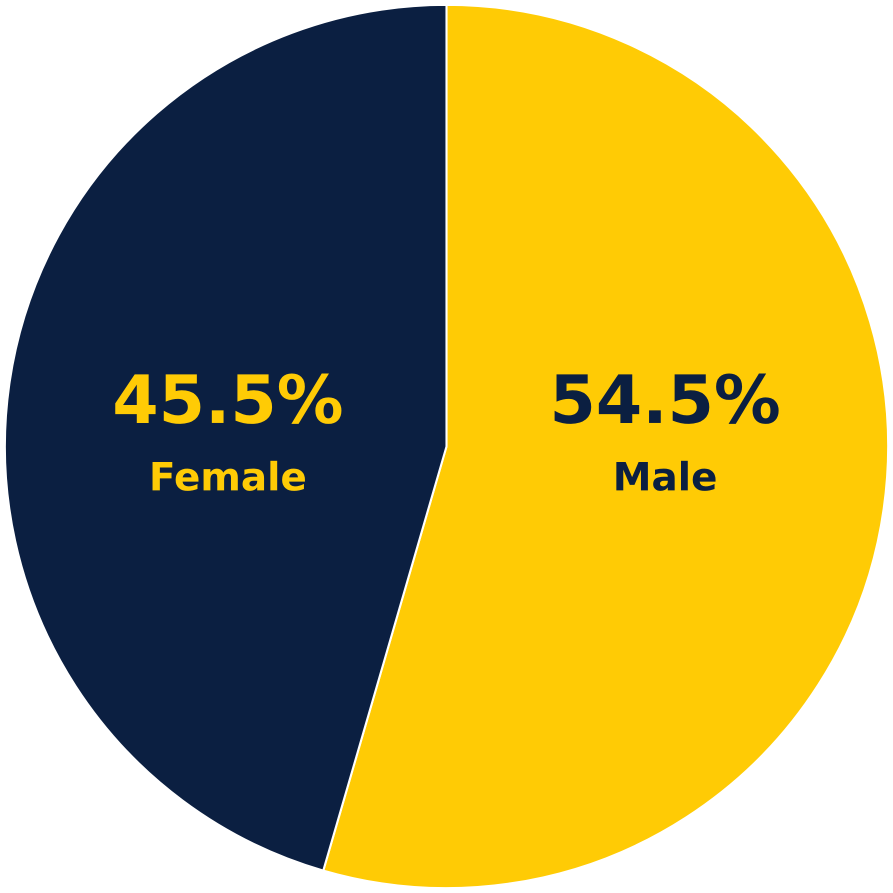 This screenshot has width=893, height=893. I want to click on data-label: 54.5%, so click(666, 398).